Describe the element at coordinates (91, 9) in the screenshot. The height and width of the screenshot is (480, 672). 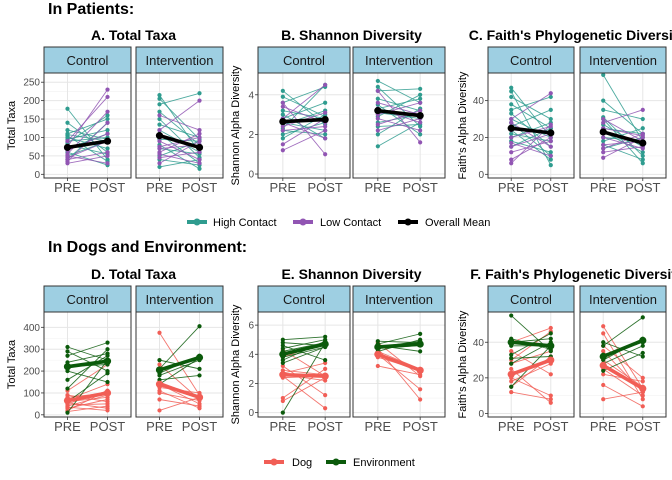
I see `section-title-patients: In Patients:` at that location.